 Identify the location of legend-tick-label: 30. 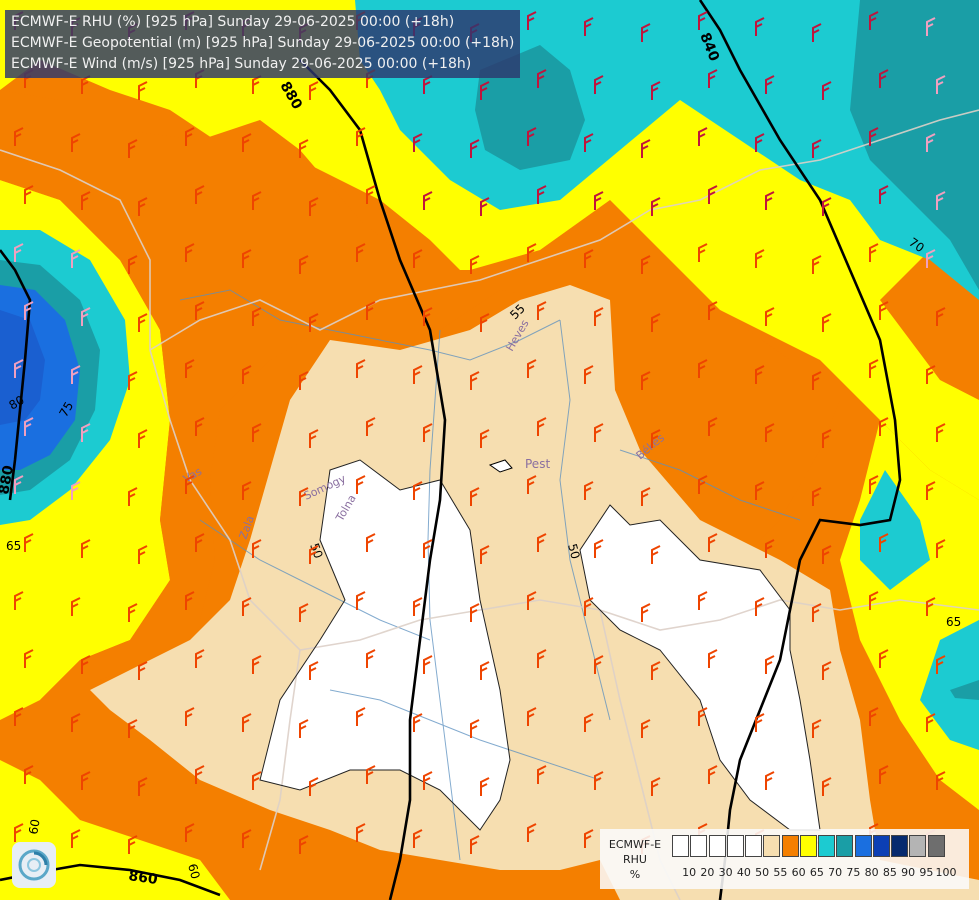
(725, 872).